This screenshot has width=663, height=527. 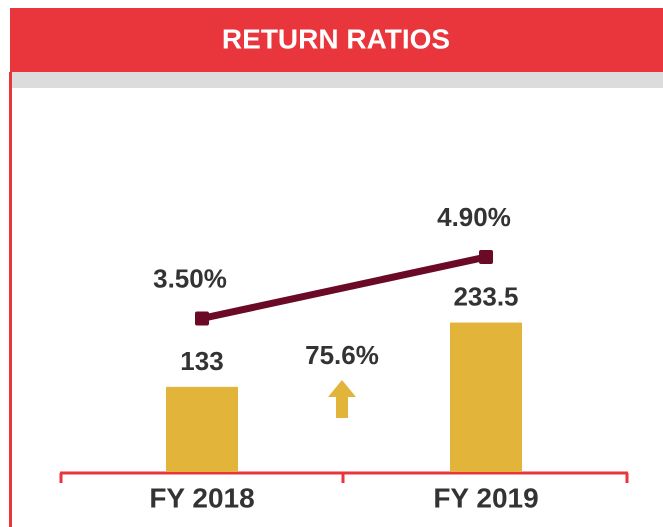 I want to click on up-arrow, so click(x=342, y=399).